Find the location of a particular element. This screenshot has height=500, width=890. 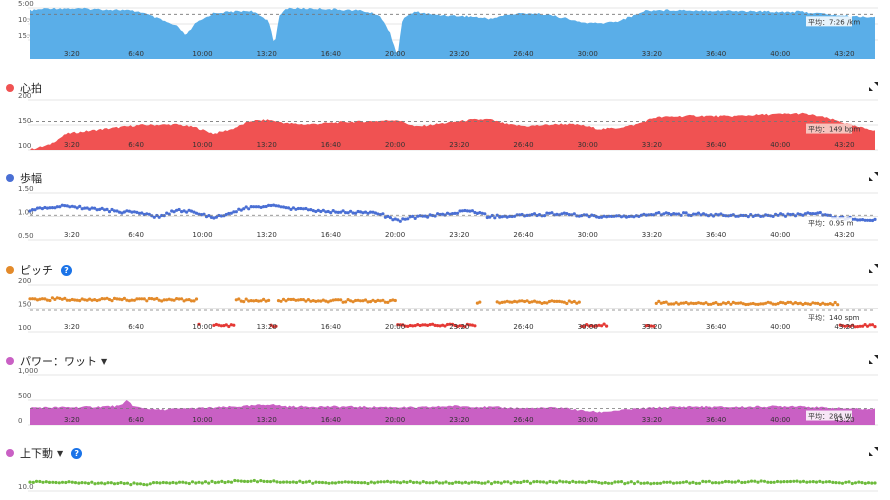

power-x-tick-label: 36:40 is located at coordinates (716, 420).